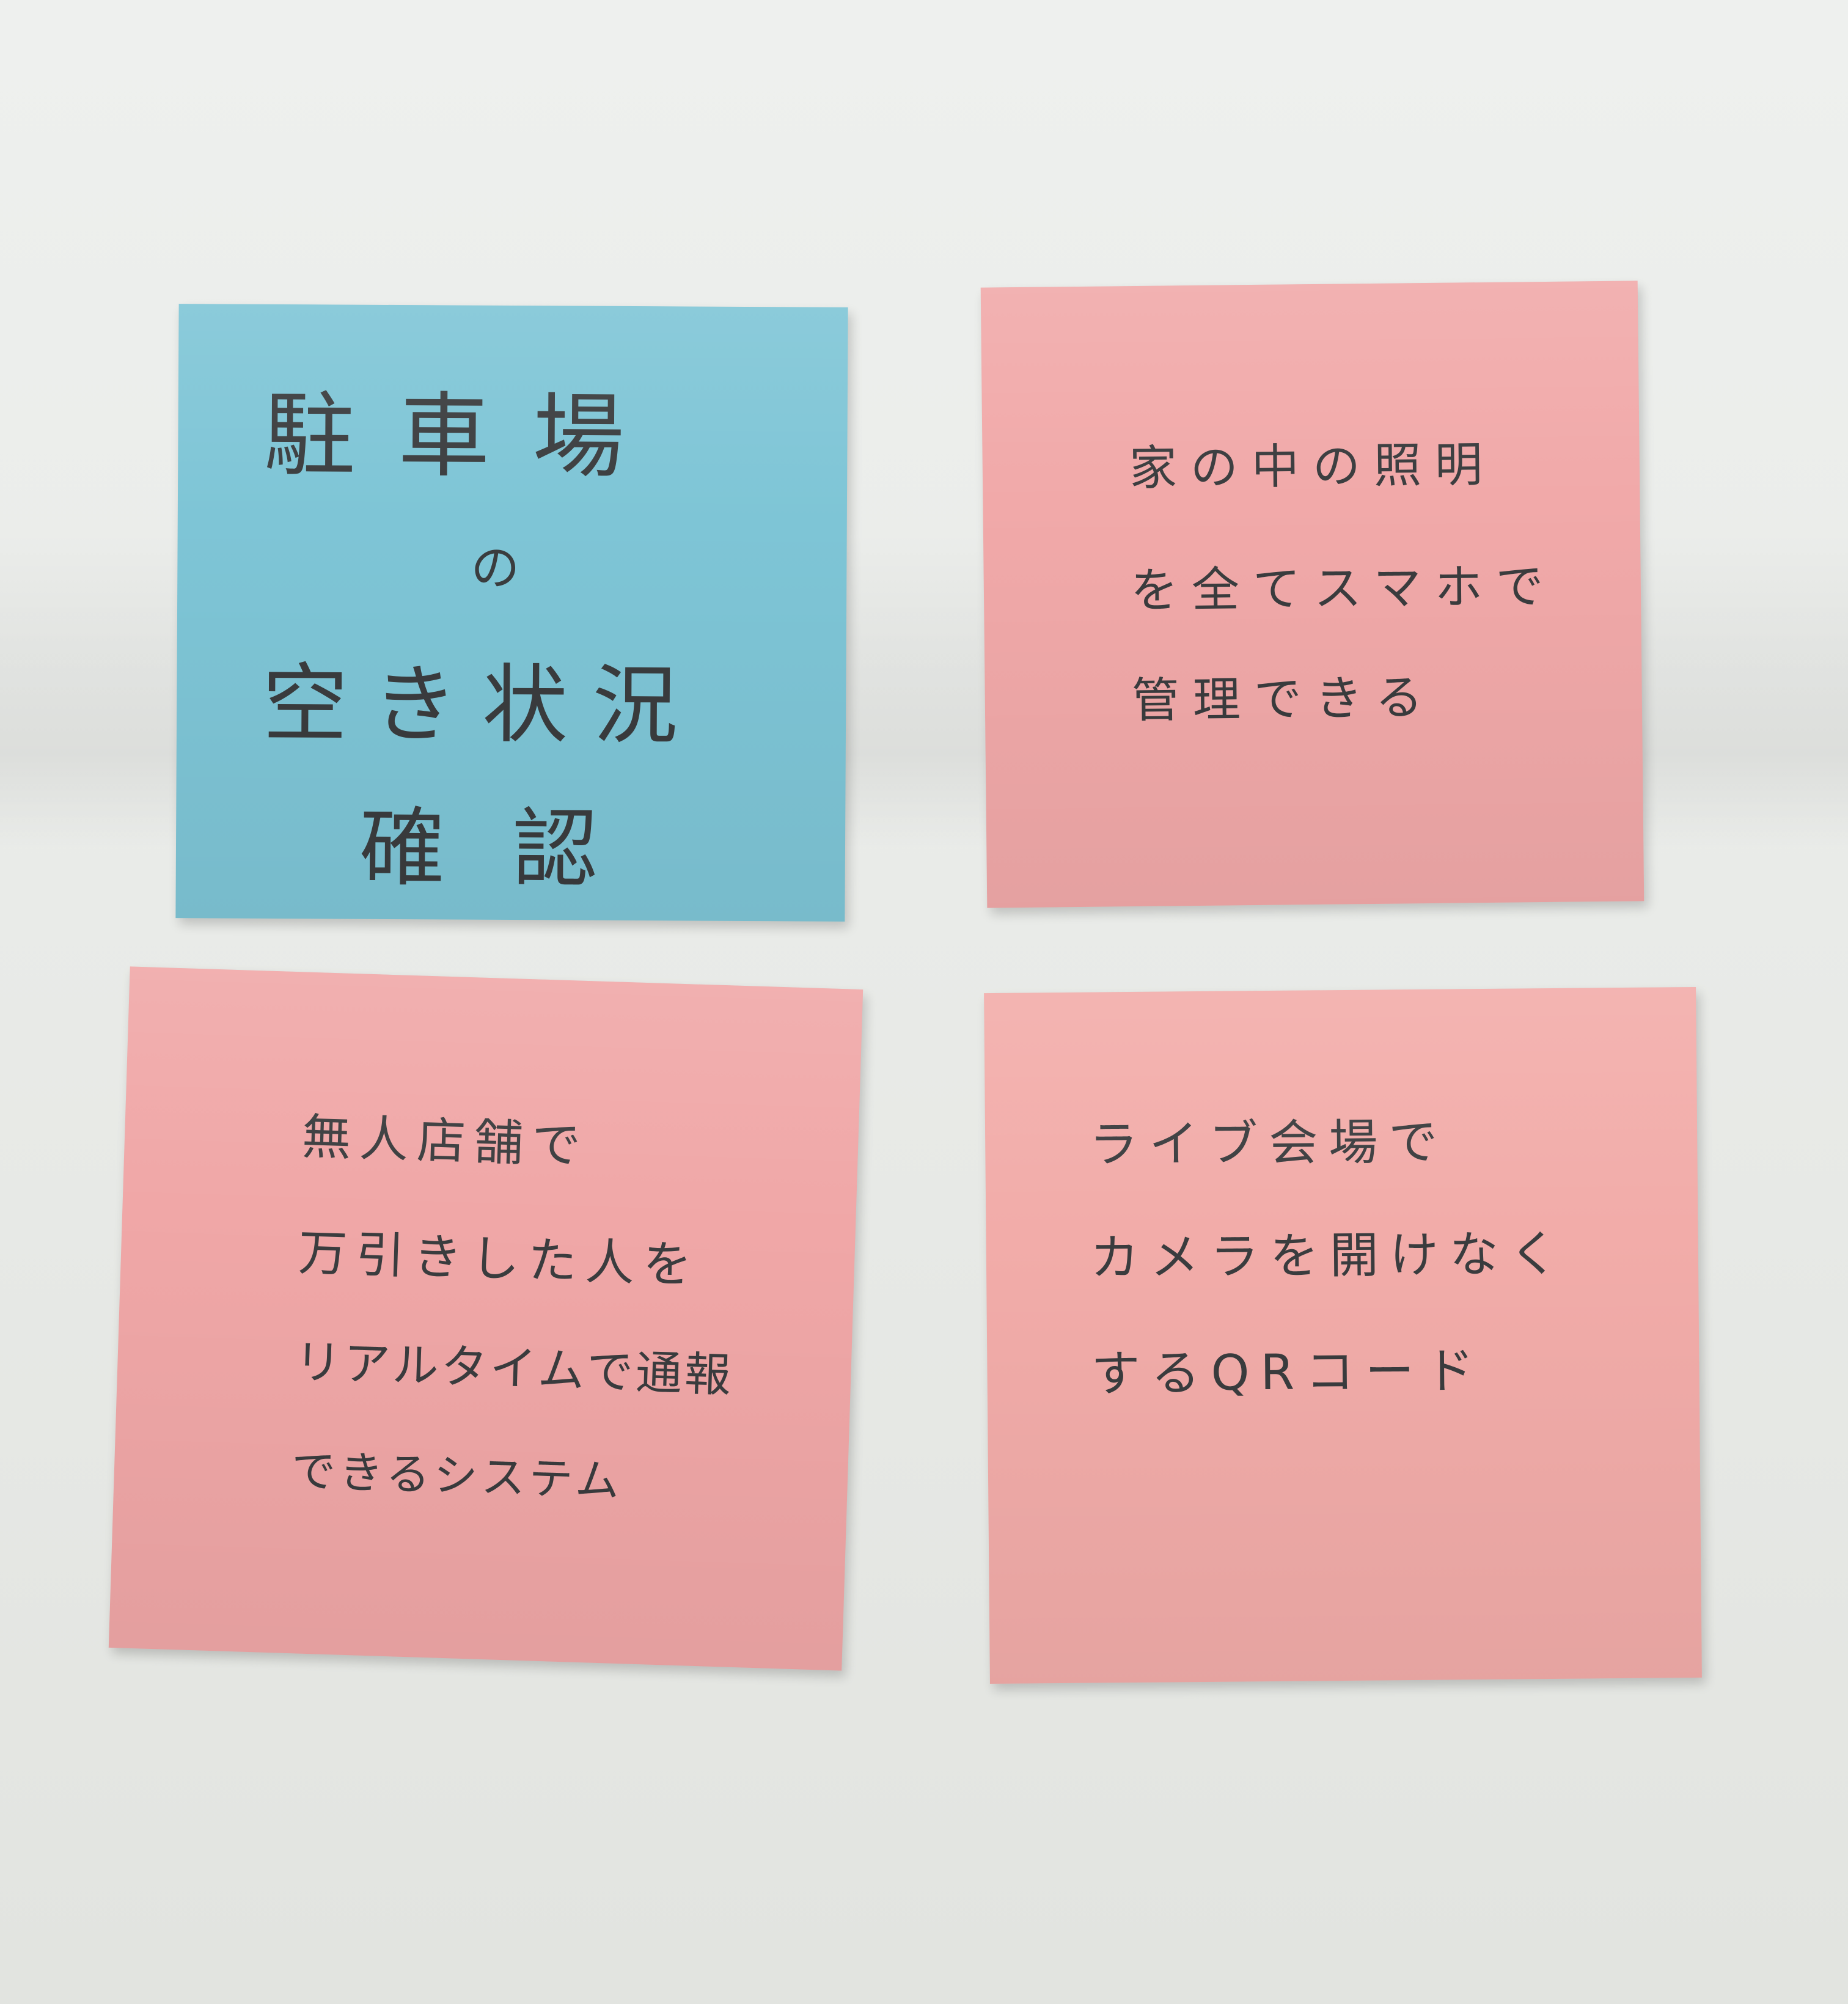 The image size is (1848, 2004). Describe the element at coordinates (1284, 699) in the screenshot. I see `note-text-line: 管理できる` at that location.